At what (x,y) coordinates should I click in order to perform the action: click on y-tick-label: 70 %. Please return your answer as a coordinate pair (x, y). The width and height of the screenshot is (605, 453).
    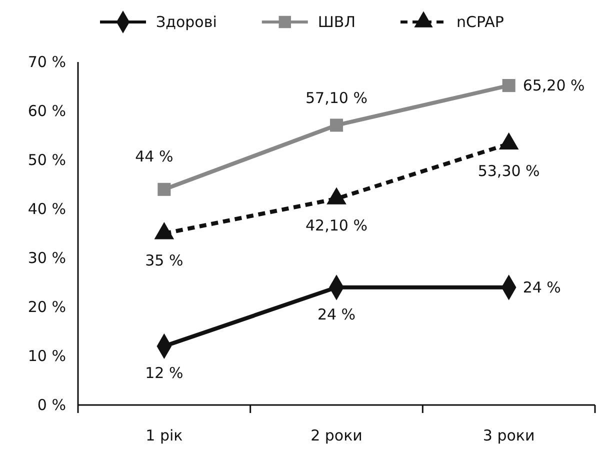
    Looking at the image, I should click on (47, 61).